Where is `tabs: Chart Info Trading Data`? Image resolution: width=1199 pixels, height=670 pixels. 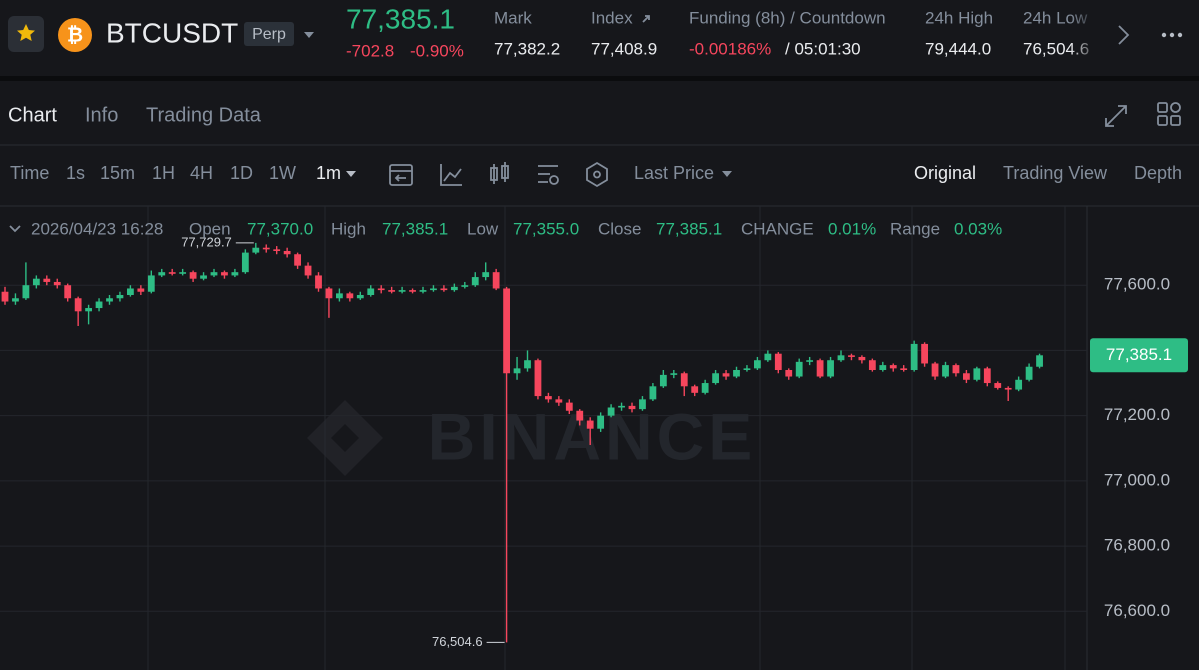
tabs: Chart Info Trading Data is located at coordinates (599, 124).